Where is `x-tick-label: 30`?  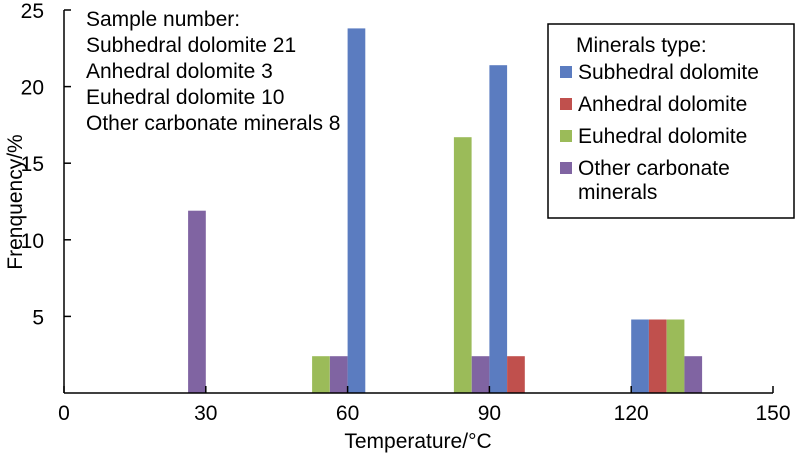 x-tick-label: 30 is located at coordinates (205, 413).